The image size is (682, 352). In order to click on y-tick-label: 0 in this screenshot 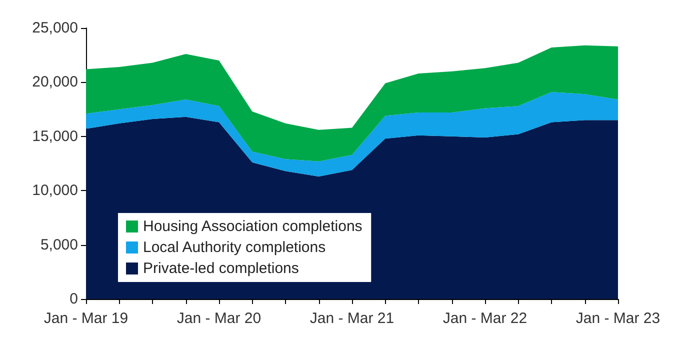, I will do `click(74, 299)`.